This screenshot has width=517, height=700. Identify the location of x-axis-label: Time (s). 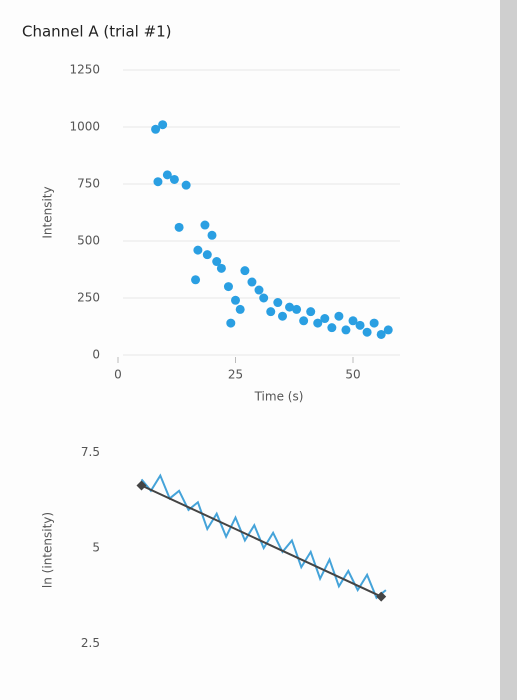
(279, 397).